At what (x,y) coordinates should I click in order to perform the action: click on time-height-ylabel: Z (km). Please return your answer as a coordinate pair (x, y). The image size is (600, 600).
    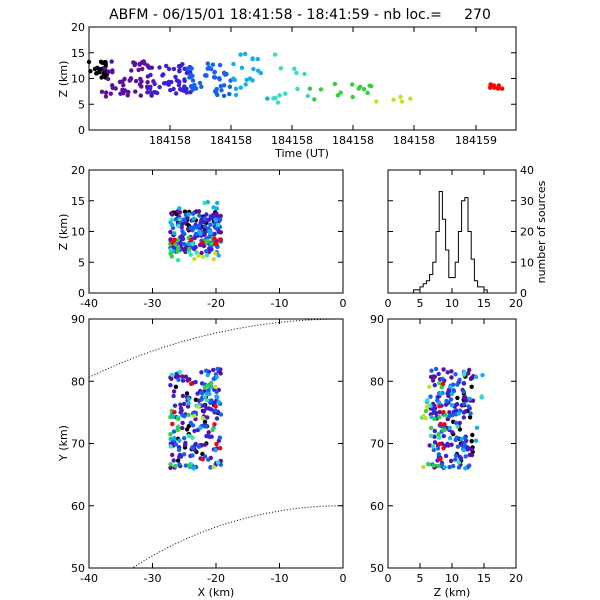
    Looking at the image, I should click on (63, 79).